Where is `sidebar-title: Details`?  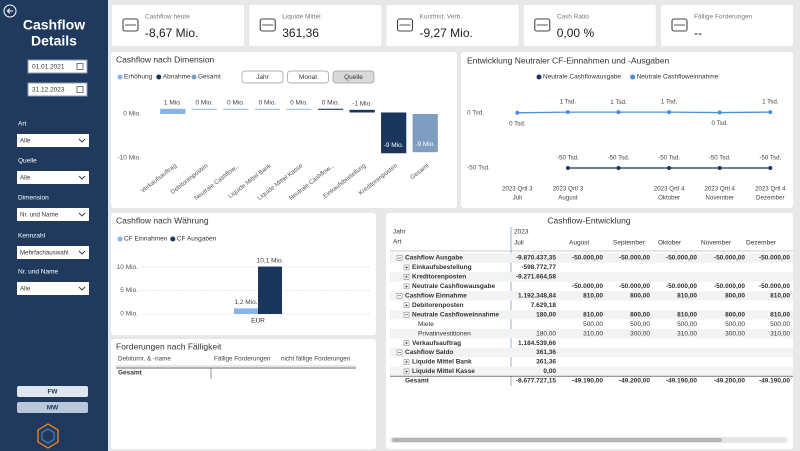
sidebar-title: Details is located at coordinates (54, 41).